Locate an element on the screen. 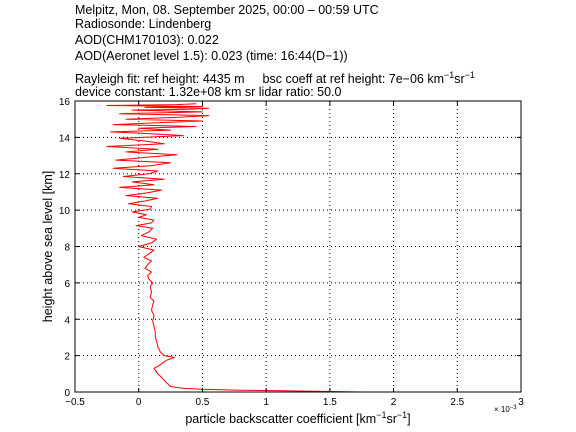 The image size is (576, 432). y-tick-label: 2 is located at coordinates (67, 357).